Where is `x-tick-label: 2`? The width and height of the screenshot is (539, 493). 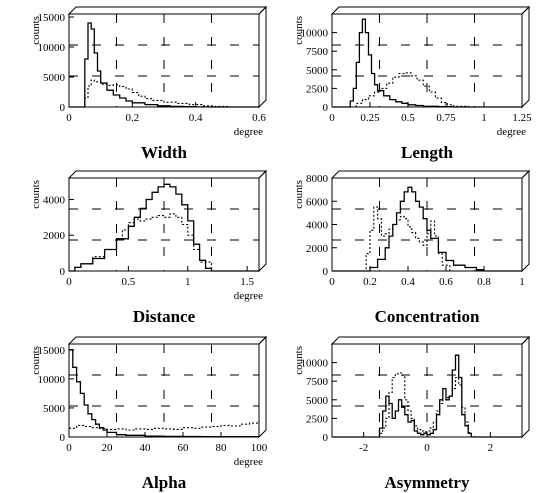
x-tick-label: 2 is located at coordinates (491, 448).